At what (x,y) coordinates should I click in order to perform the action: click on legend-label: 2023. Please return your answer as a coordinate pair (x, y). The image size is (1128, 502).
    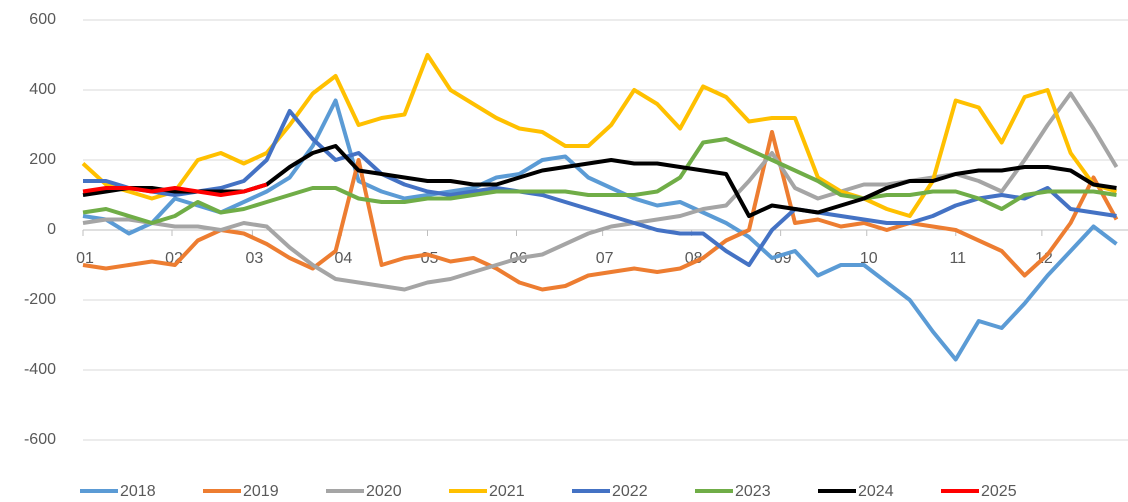
    Looking at the image, I should click on (753, 491).